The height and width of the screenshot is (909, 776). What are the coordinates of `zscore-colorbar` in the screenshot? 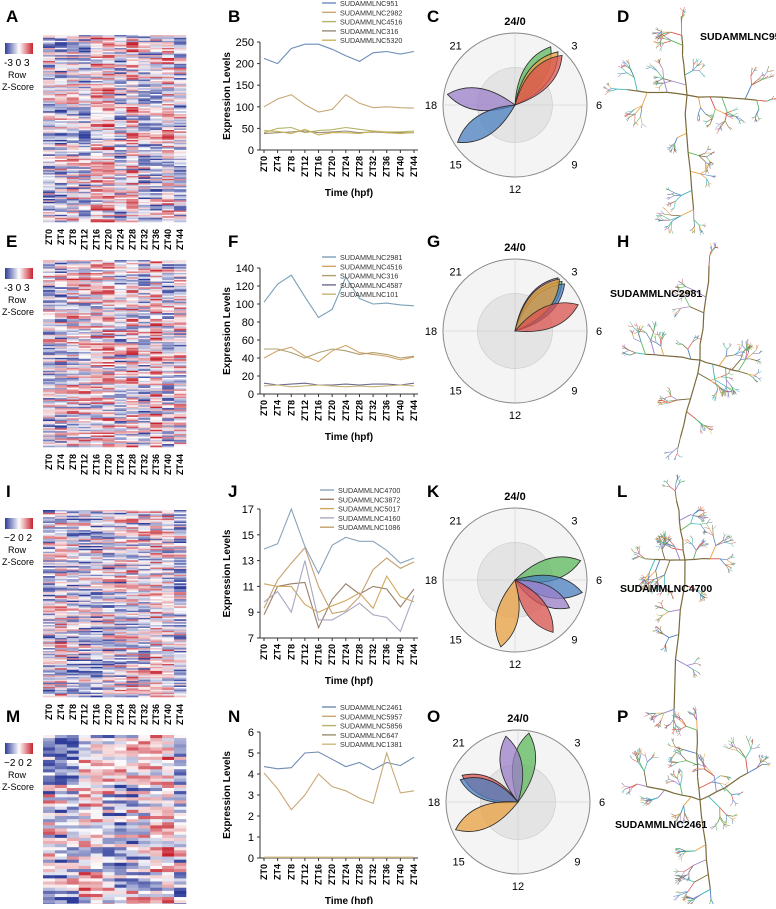 It's located at (19, 748).